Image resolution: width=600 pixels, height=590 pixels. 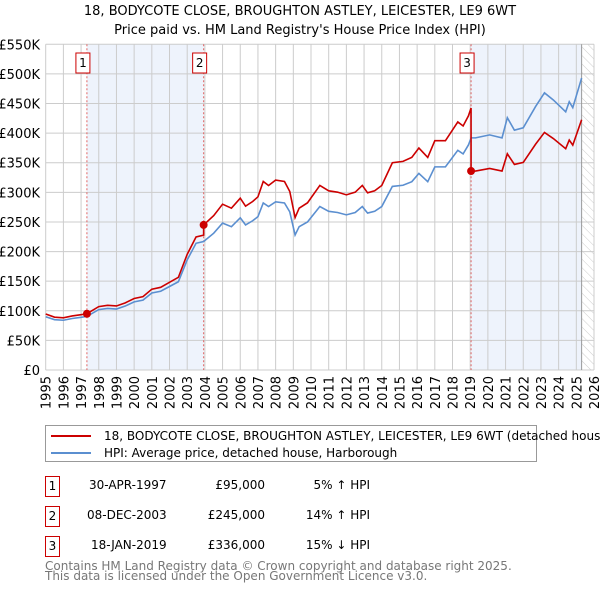 What do you see at coordinates (224, 392) in the screenshot?
I see `x-tick-label: 2005` at bounding box center [224, 392].